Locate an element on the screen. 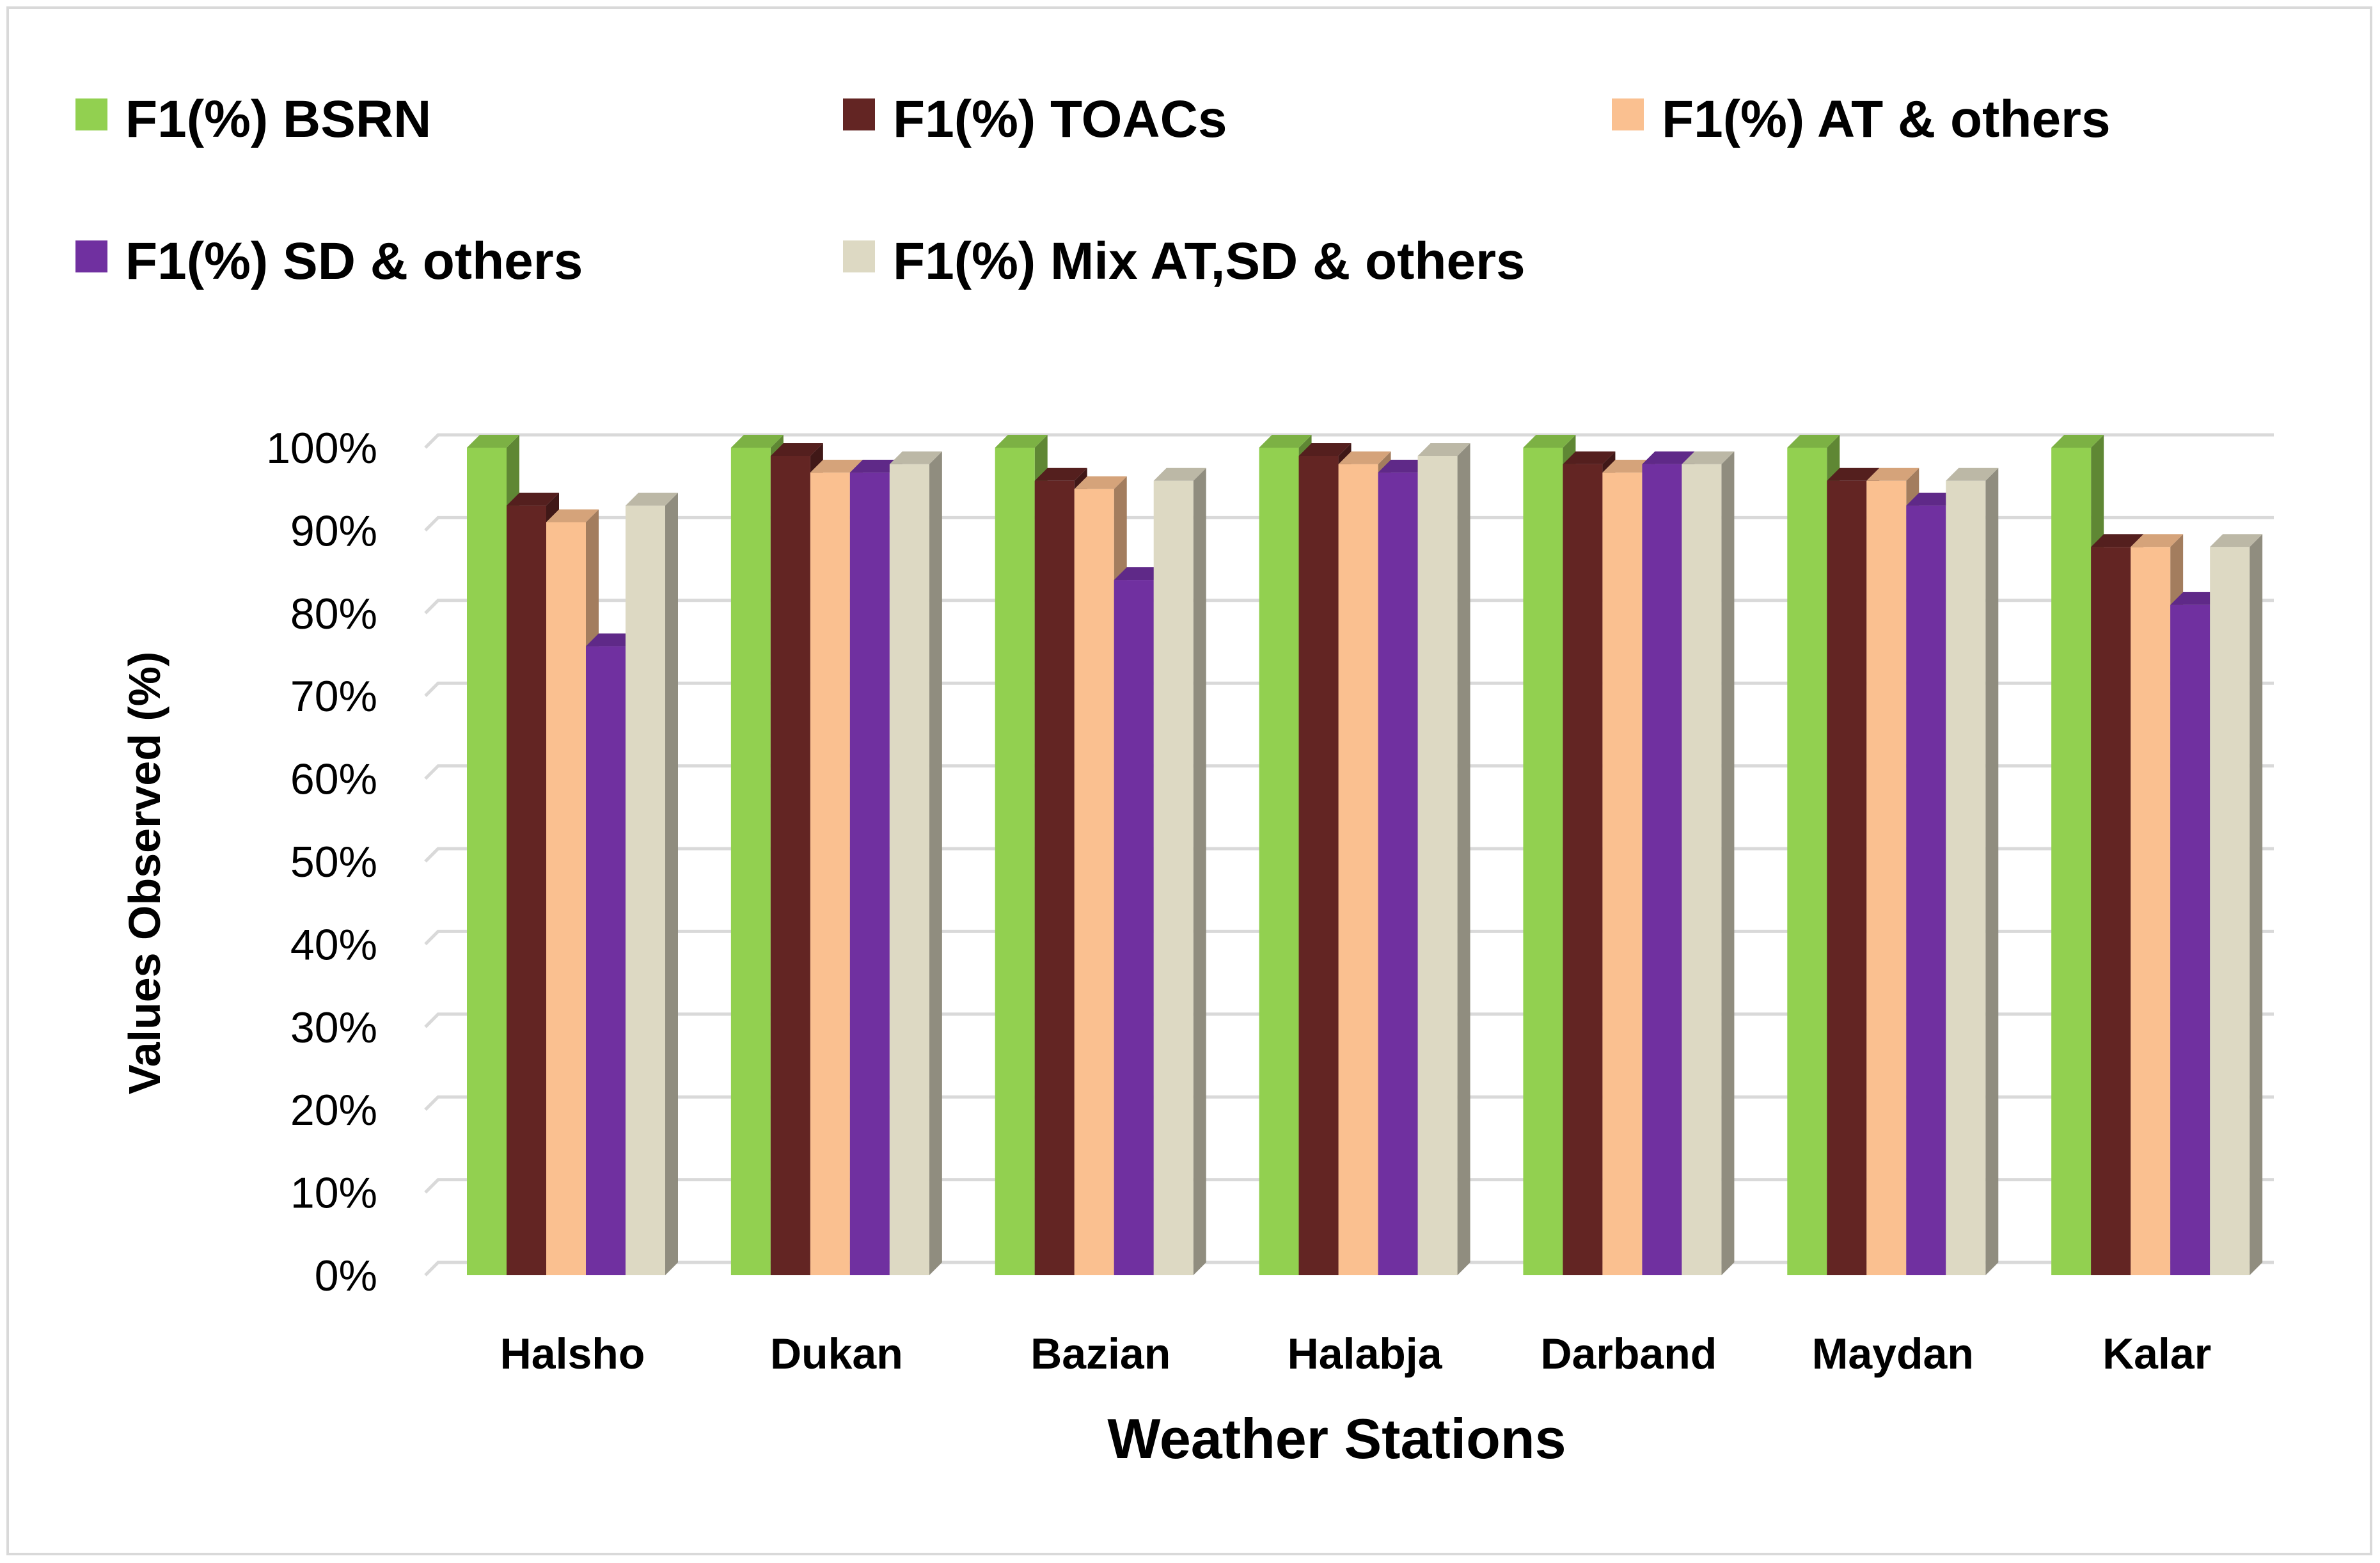 The height and width of the screenshot is (1563, 2380). y-tick-label: 80% is located at coordinates (333, 614).